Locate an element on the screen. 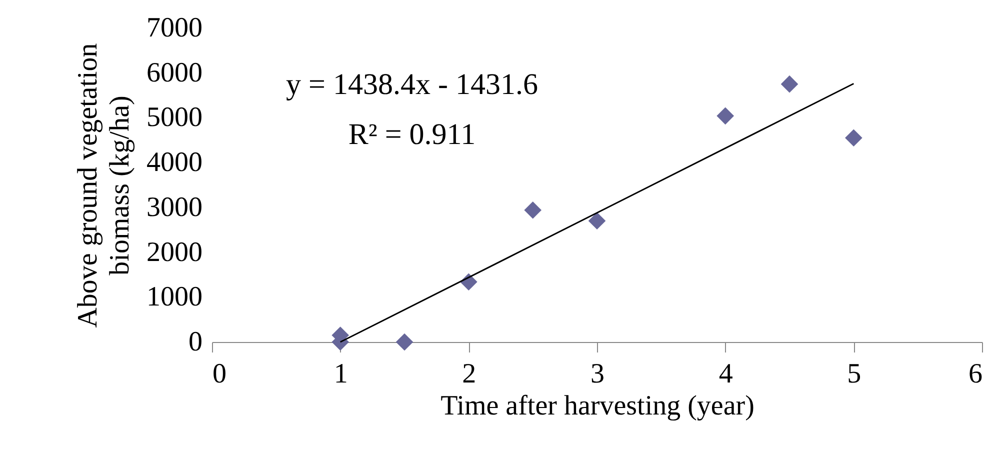 This screenshot has height=466, width=998. y-tick-label: 5000 is located at coordinates (174, 118).